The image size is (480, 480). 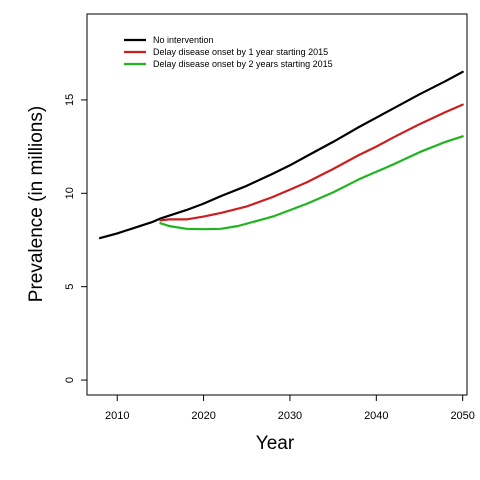 I want to click on y-axis-title: Prevalence (in millions), so click(x=36, y=204).